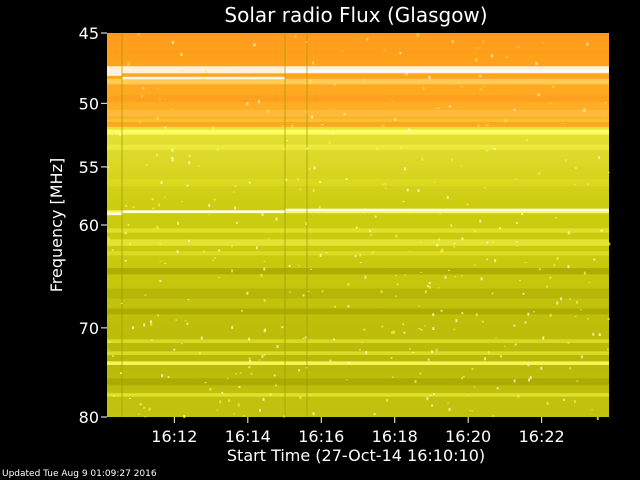  Describe the element at coordinates (174, 436) in the screenshot. I see `x-tick-label: 16:12` at that location.